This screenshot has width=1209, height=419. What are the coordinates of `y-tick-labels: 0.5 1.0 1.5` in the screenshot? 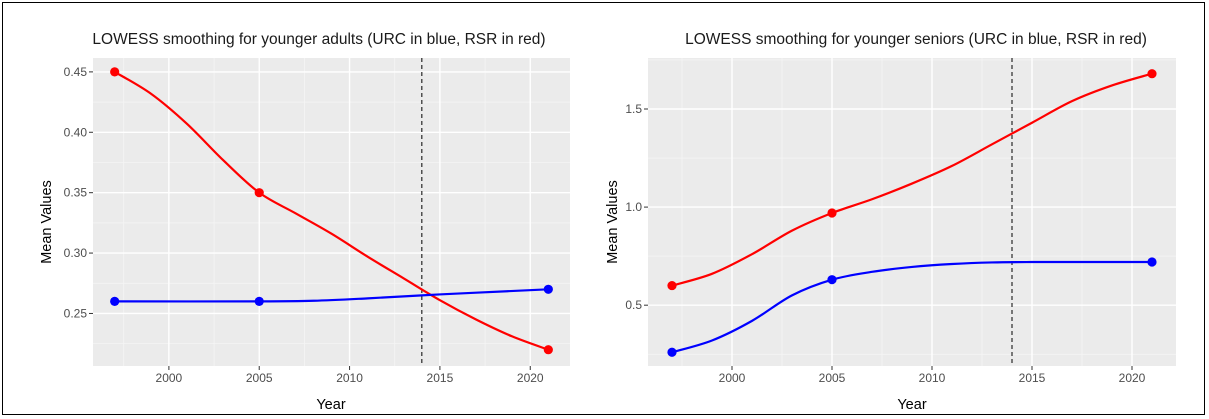 It's located at (636, 207).